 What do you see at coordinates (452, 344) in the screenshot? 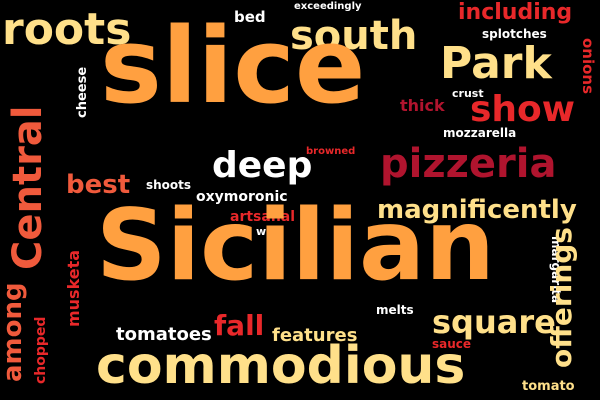
I see `word-sauce: sauce` at bounding box center [452, 344].